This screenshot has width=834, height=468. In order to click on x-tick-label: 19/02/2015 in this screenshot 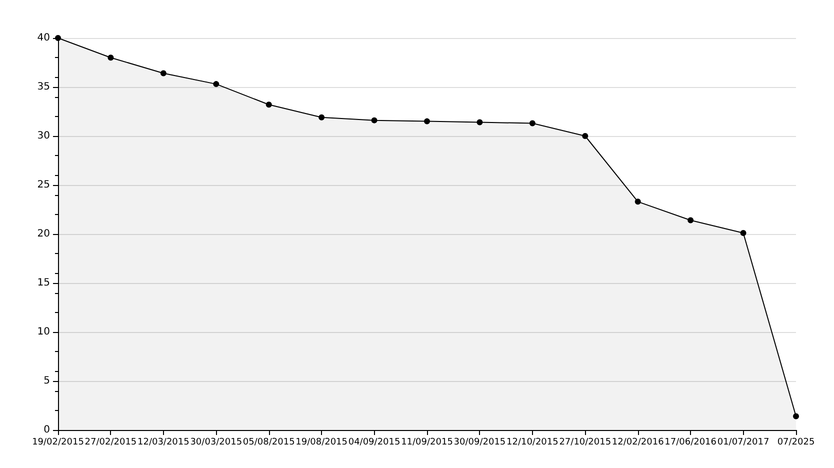, I will do `click(58, 443)`.